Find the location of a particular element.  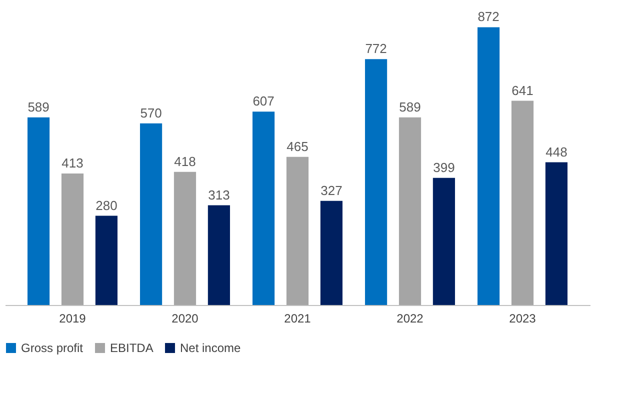

x-tick-label: 2021 is located at coordinates (298, 319).